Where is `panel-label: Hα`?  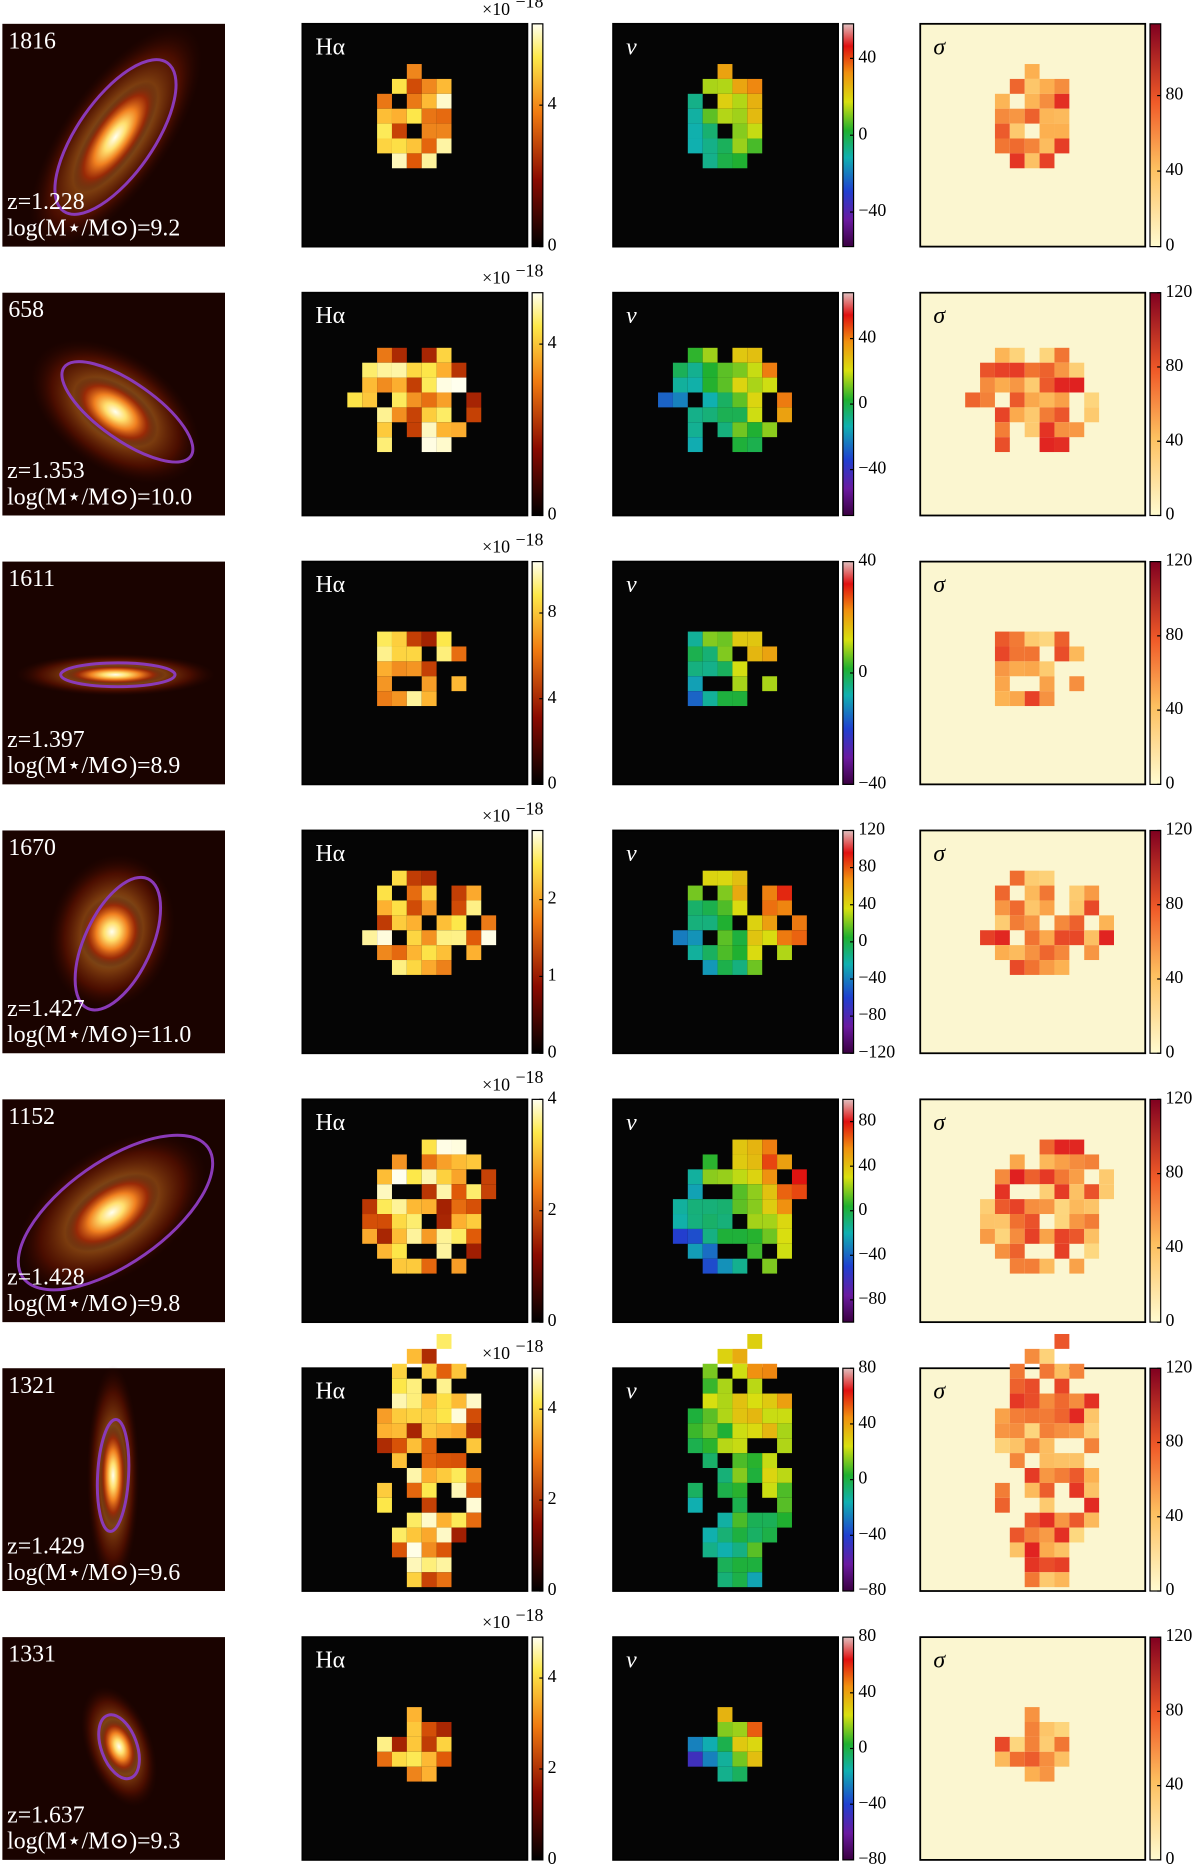
panel-label: Hα is located at coordinates (330, 316).